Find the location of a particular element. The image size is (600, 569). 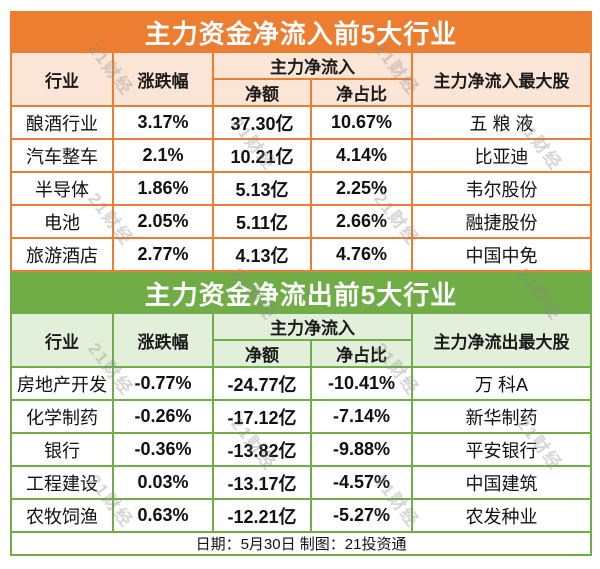

footer-note: 日期：5月30日 制图：21投资通 is located at coordinates (301, 543).